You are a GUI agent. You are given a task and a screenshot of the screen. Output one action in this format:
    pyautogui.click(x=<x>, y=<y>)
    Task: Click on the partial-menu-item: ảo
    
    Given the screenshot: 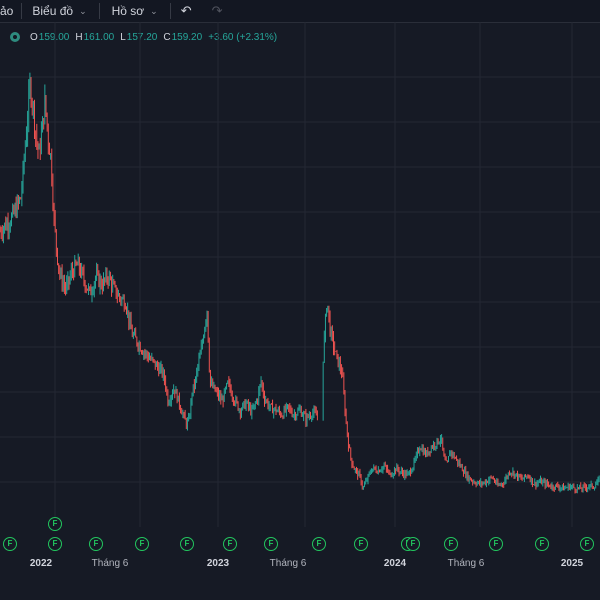 What is the action you would take?
    pyautogui.click(x=10, y=11)
    